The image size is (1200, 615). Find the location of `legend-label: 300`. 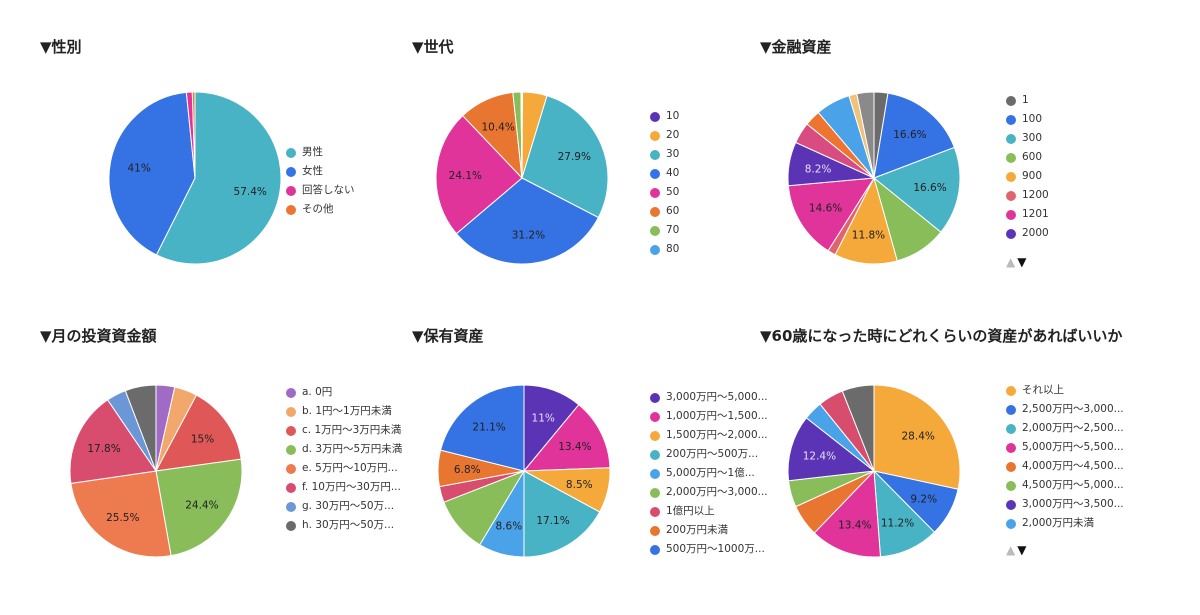

legend-label: 300 is located at coordinates (1032, 138).